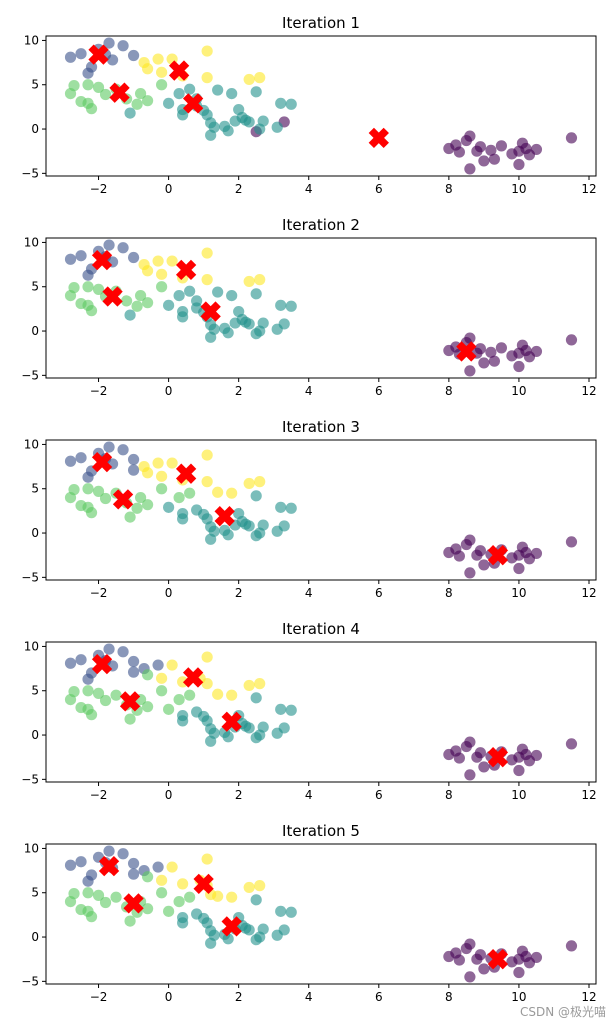 This screenshot has height=1024, width=614. What do you see at coordinates (321, 427) in the screenshot?
I see `subplot-title: Iteration 3` at bounding box center [321, 427].